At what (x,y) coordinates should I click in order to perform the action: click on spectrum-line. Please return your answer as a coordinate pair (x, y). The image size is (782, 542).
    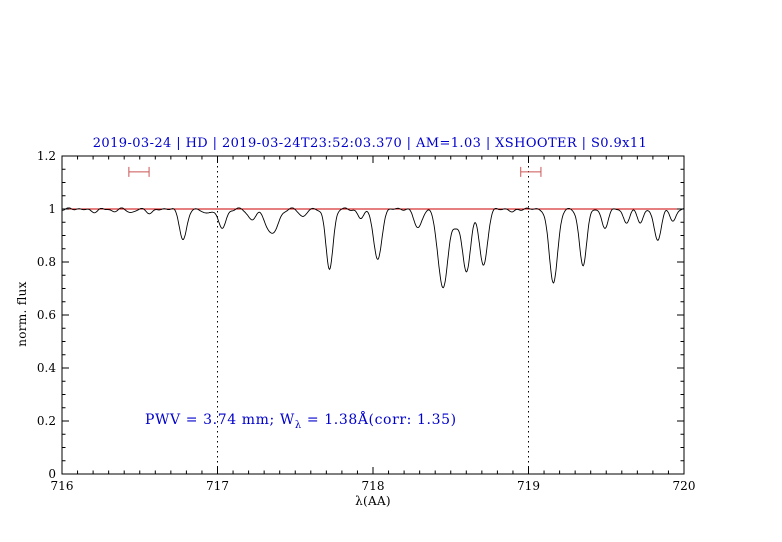
    Looking at the image, I should click on (373, 248).